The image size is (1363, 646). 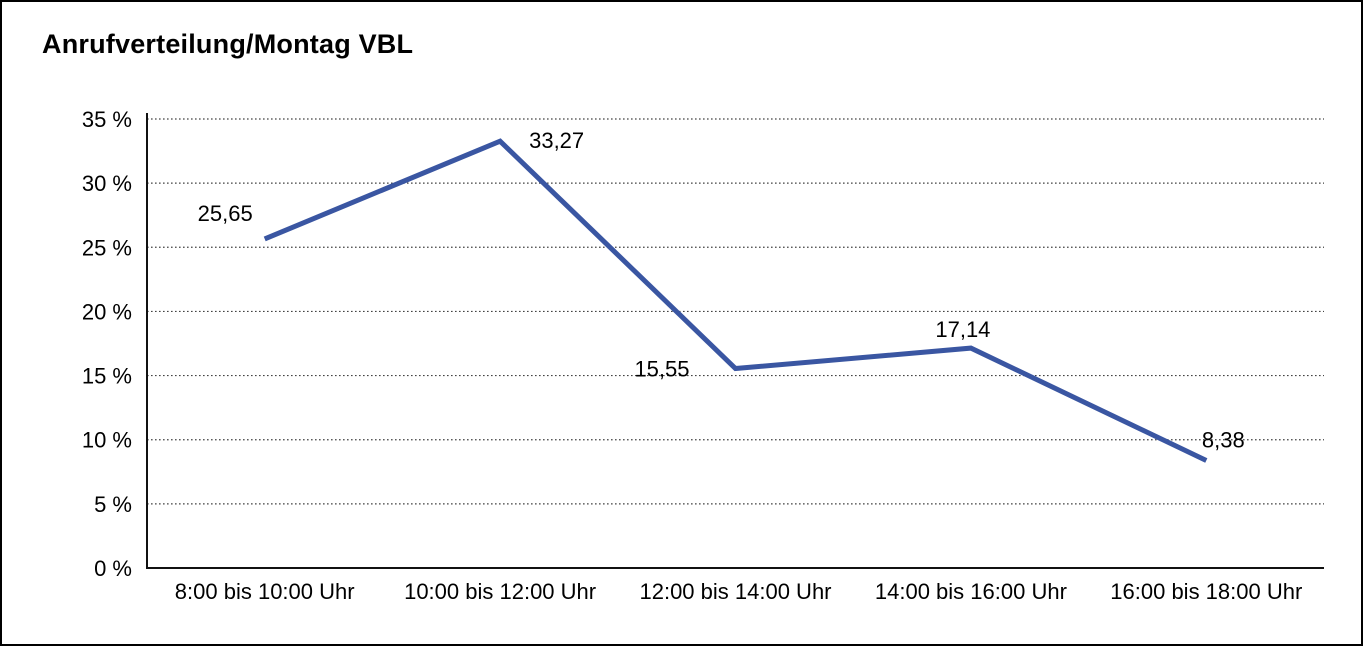 What do you see at coordinates (107, 183) in the screenshot?
I see `y-axis-tick-label: 30 %` at bounding box center [107, 183].